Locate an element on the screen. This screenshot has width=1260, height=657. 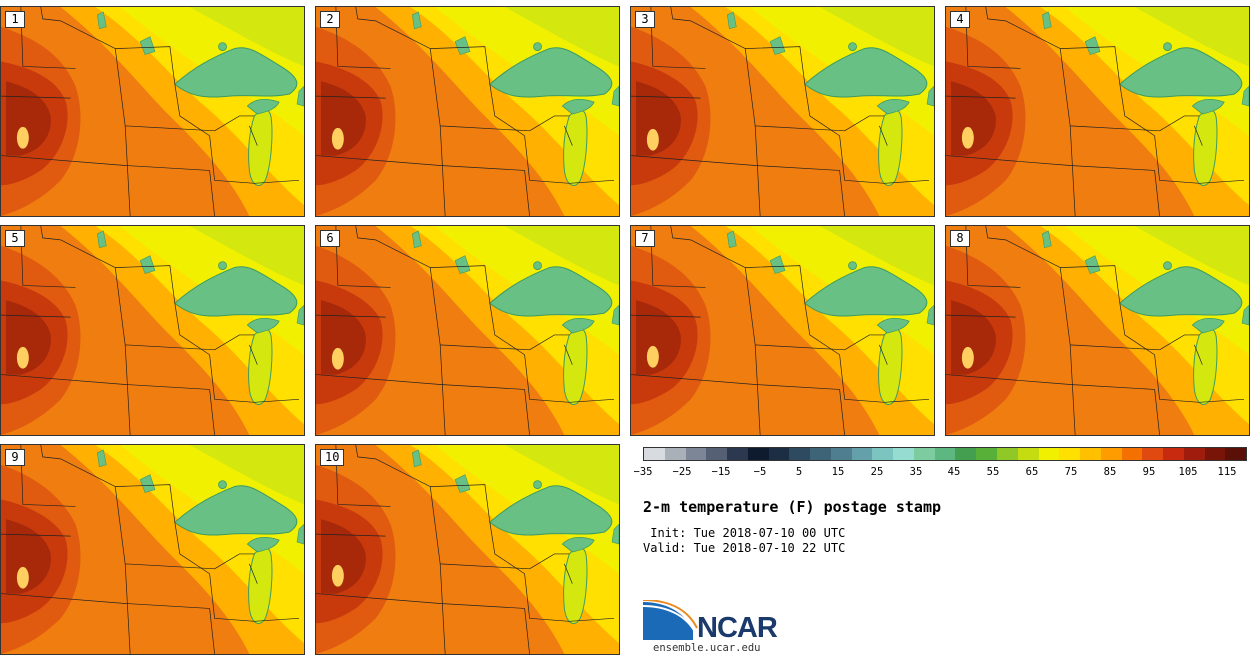
colorbar-tick-label: 85 is located at coordinates (1110, 472).